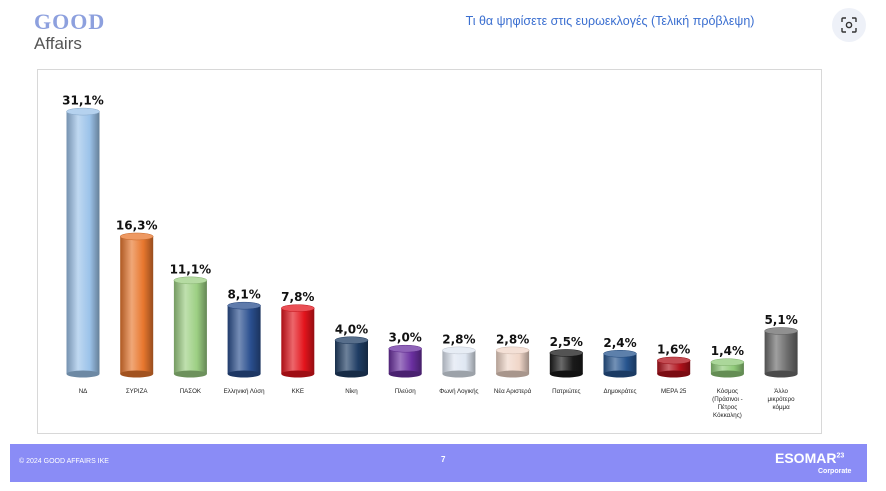  What do you see at coordinates (191, 391) in the screenshot?
I see `category-label: ΠΑΣΟΚ` at bounding box center [191, 391].